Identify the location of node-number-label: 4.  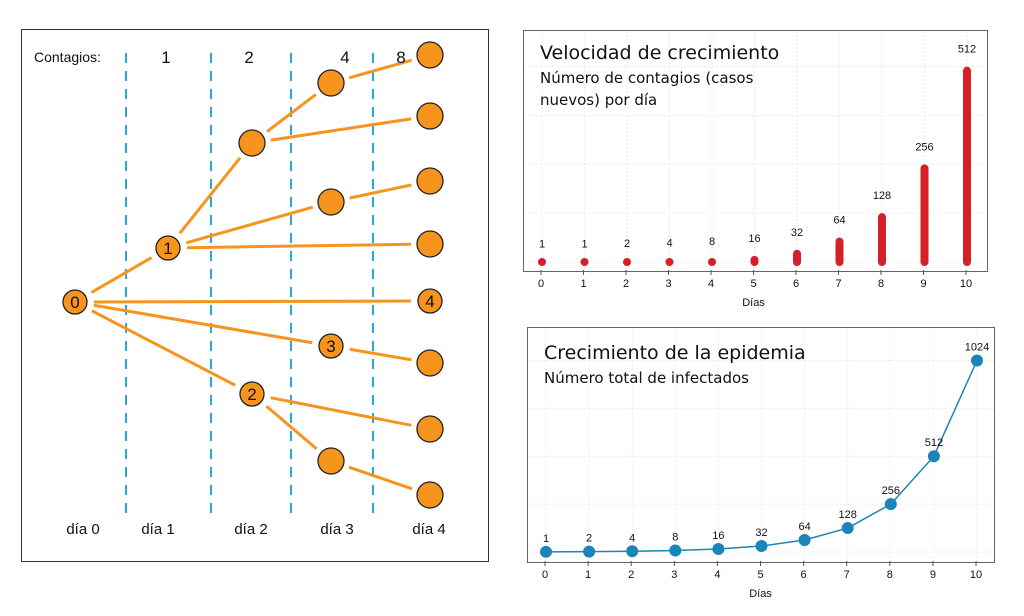
(429, 301).